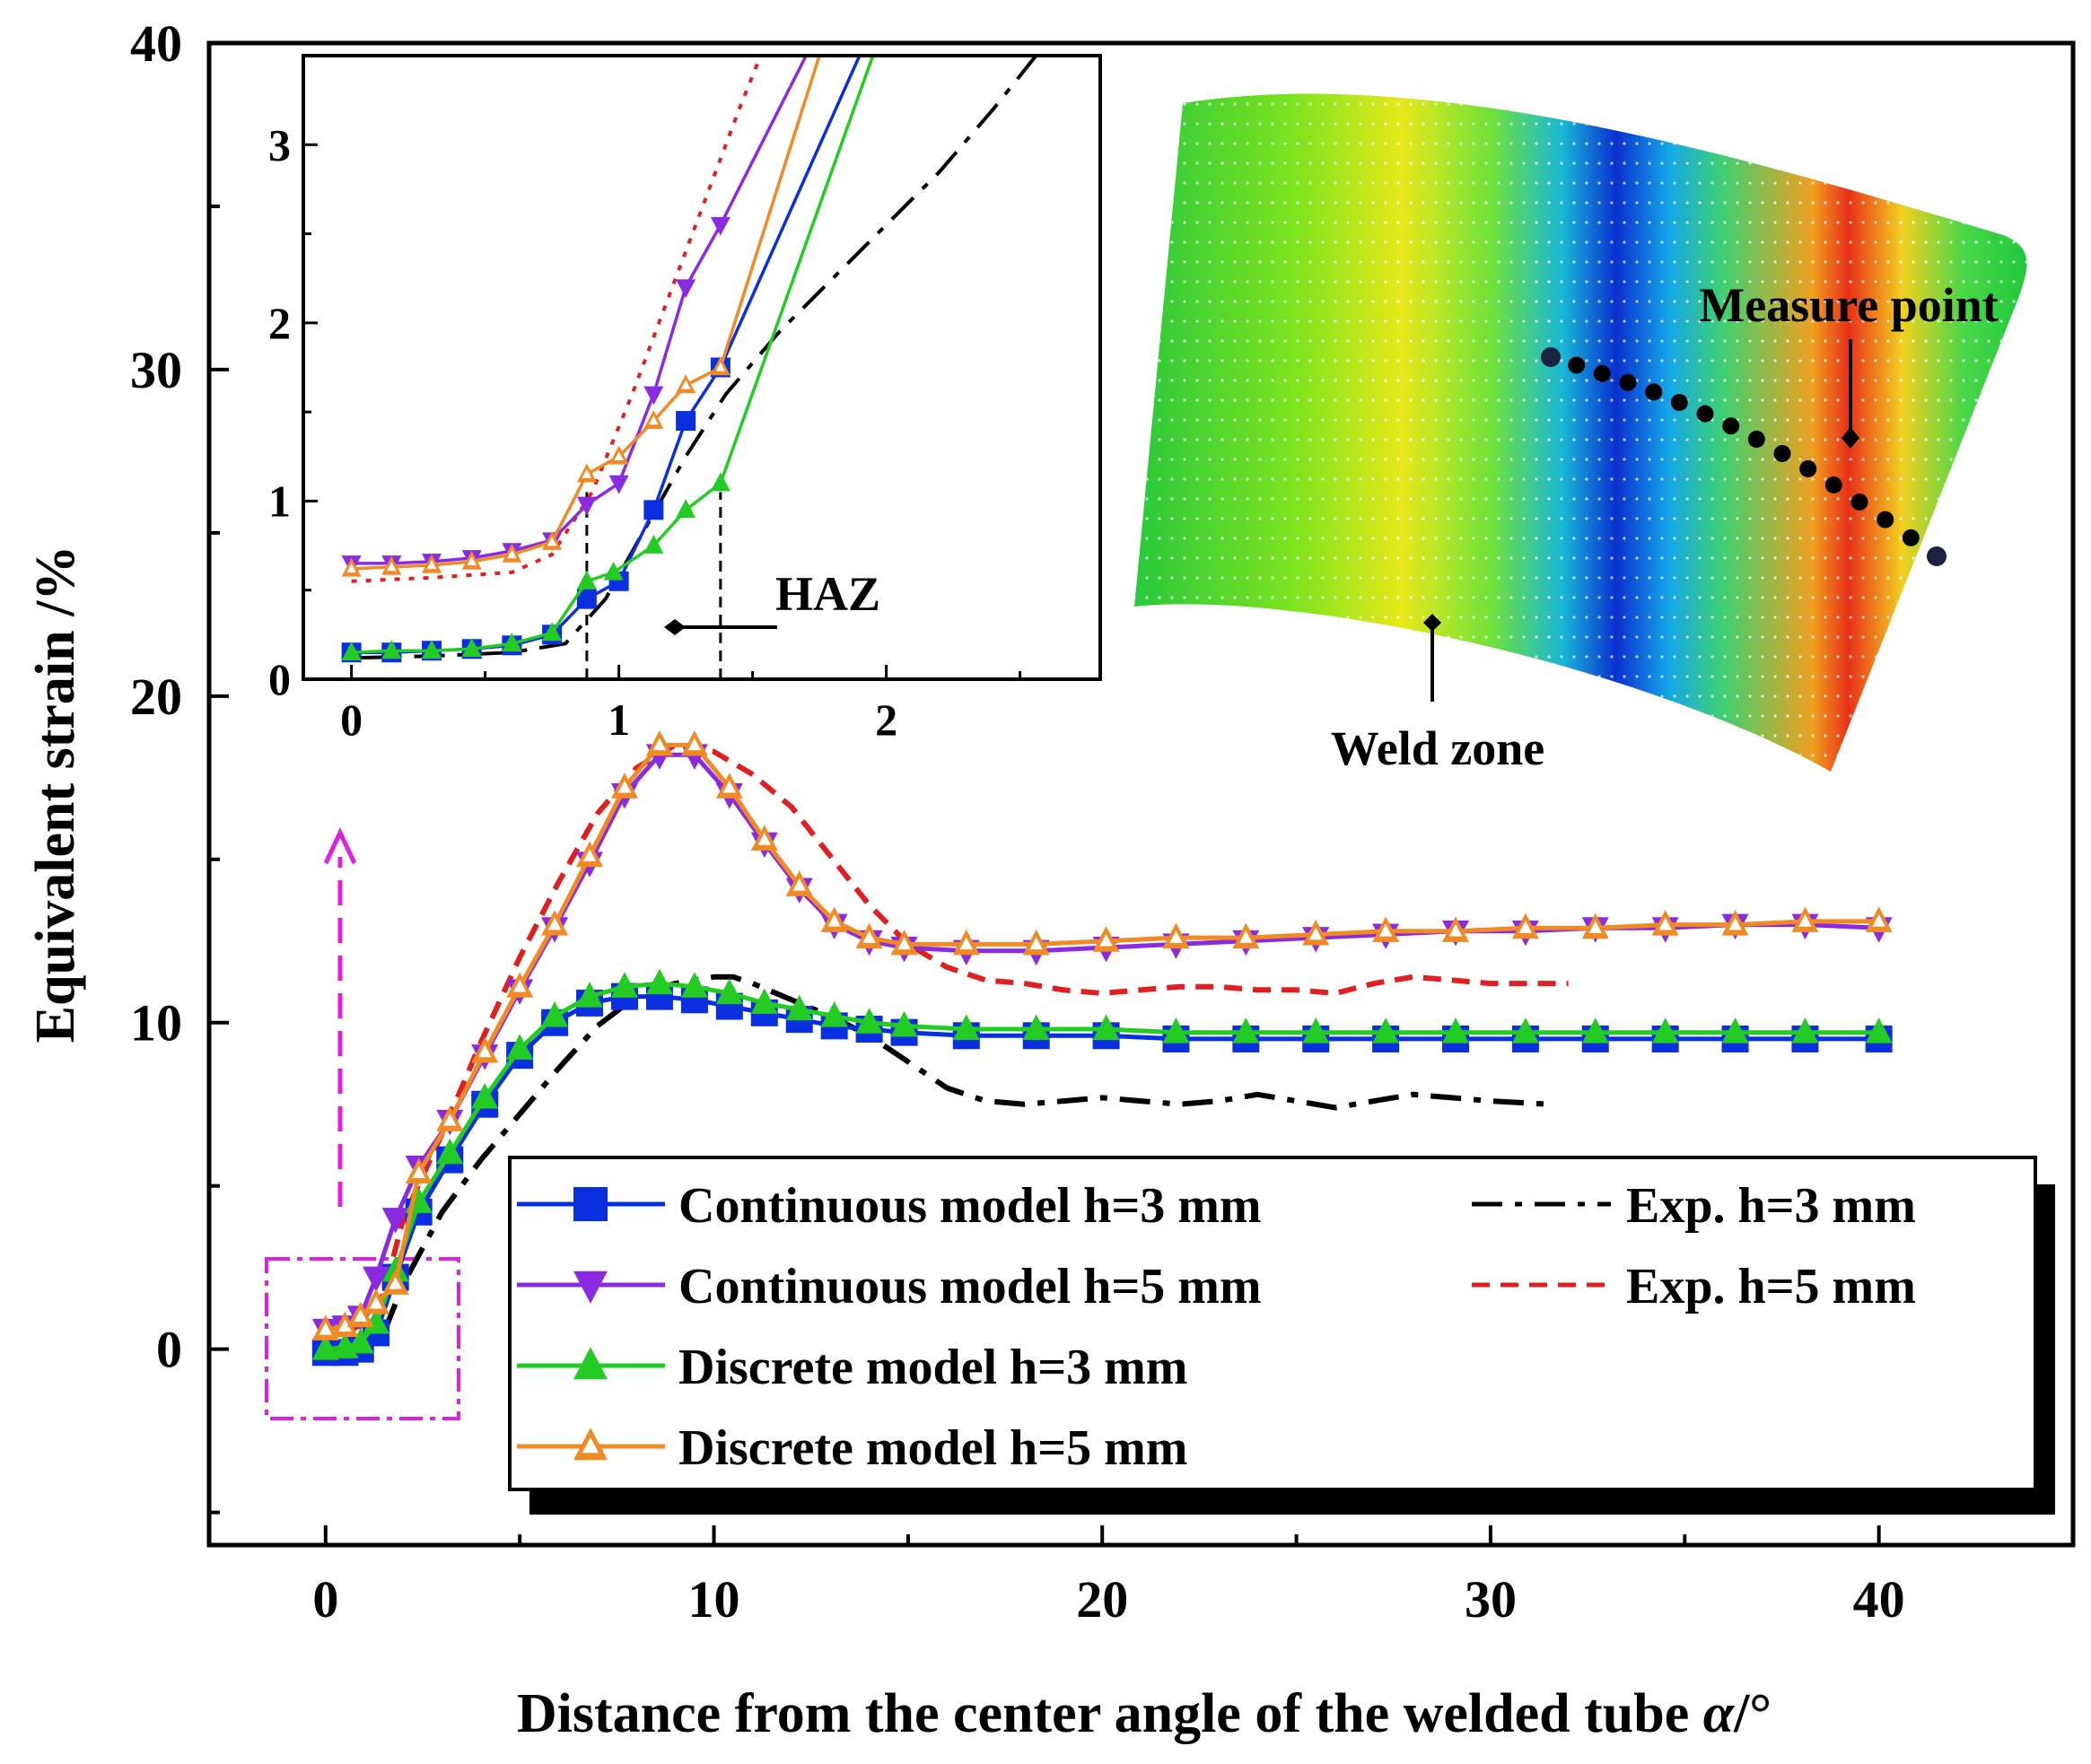 Image resolution: width=2091 pixels, height=1764 pixels. Describe the element at coordinates (169, 1350) in the screenshot. I see `y-tick-label: 0` at that location.